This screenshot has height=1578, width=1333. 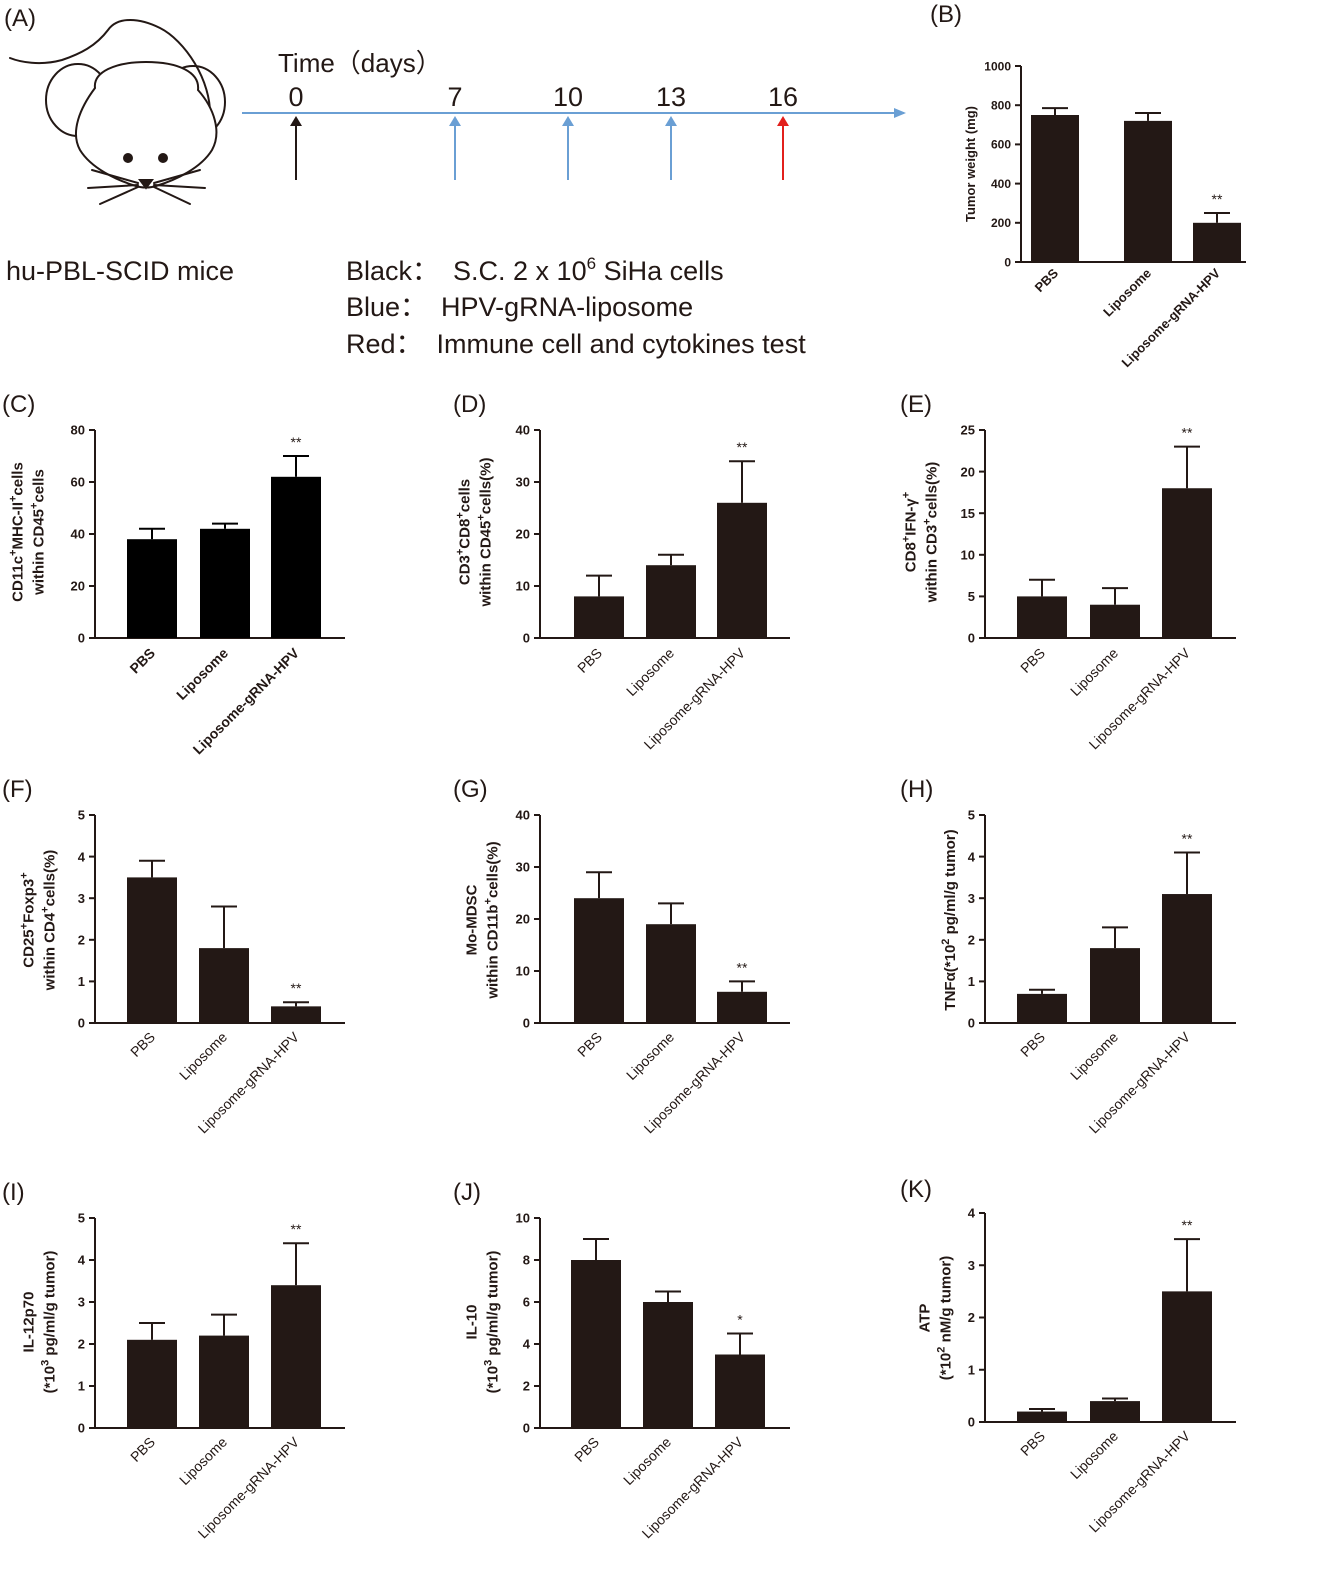 What do you see at coordinates (39, 552) in the screenshot?
I see `label-part: within CD45` at bounding box center [39, 552].